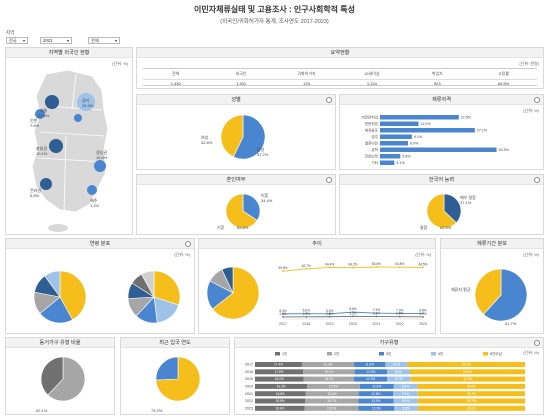 The height and width of the screenshot is (419, 549). I want to click on education-segment-label: 19.7%, so click(331, 401).